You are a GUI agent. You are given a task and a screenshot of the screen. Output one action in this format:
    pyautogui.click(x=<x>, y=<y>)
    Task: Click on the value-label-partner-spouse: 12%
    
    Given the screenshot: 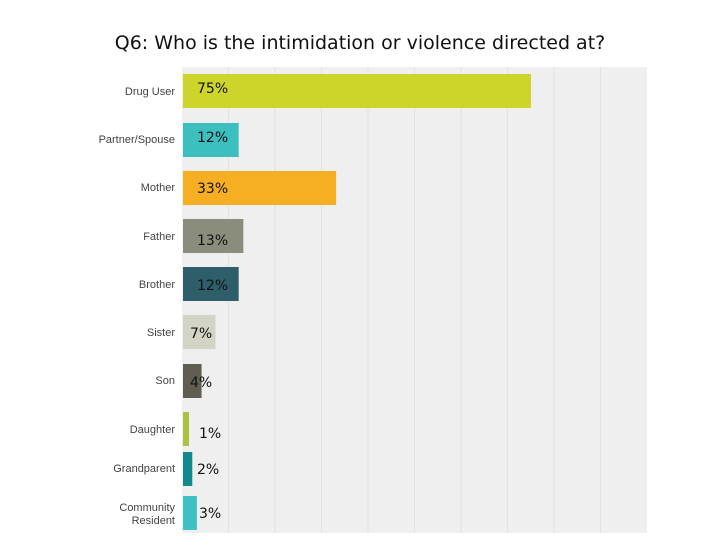 What is the action you would take?
    pyautogui.click(x=212, y=138)
    